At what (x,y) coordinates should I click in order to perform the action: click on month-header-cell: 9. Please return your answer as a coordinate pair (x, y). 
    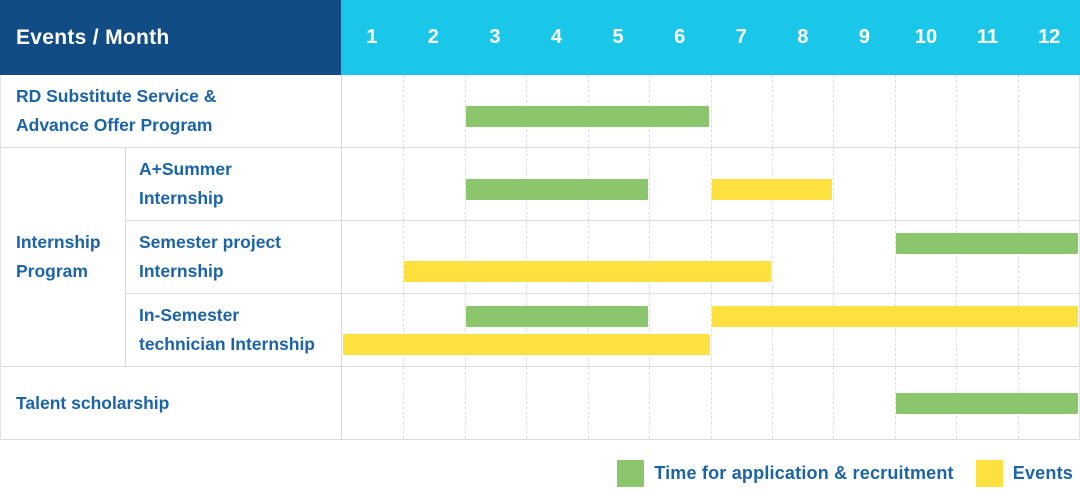
    Looking at the image, I should click on (864, 37).